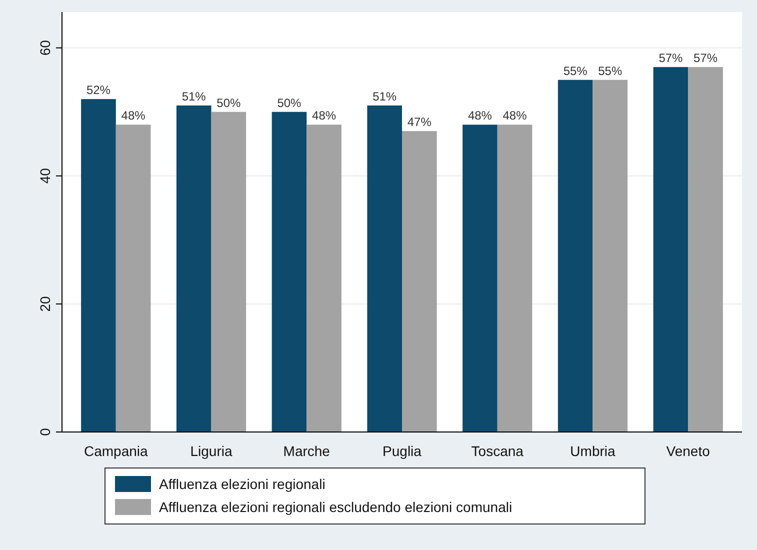  What do you see at coordinates (335, 507) in the screenshot?
I see `legend-label: Affluenza elezioni regionali escludendo elezioni comunali` at bounding box center [335, 507].